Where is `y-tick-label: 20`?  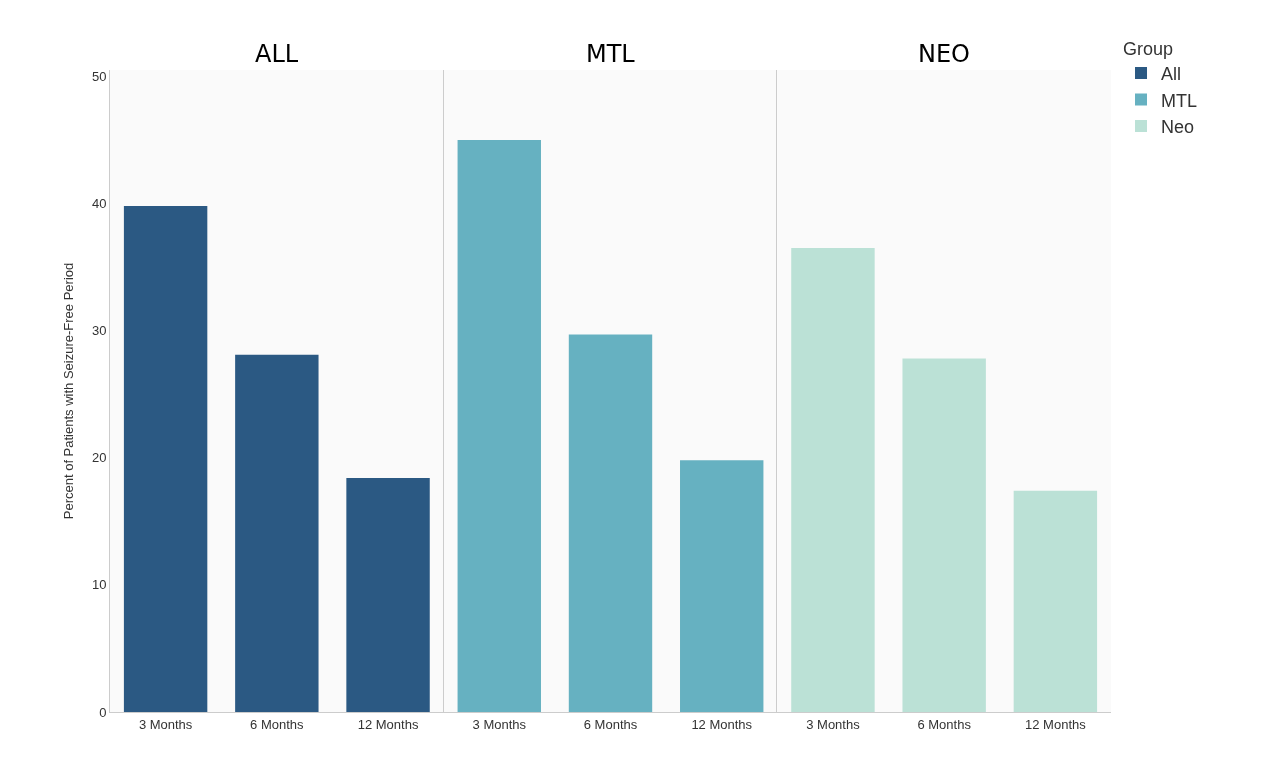
y-tick-label: 20 is located at coordinates (99, 458).